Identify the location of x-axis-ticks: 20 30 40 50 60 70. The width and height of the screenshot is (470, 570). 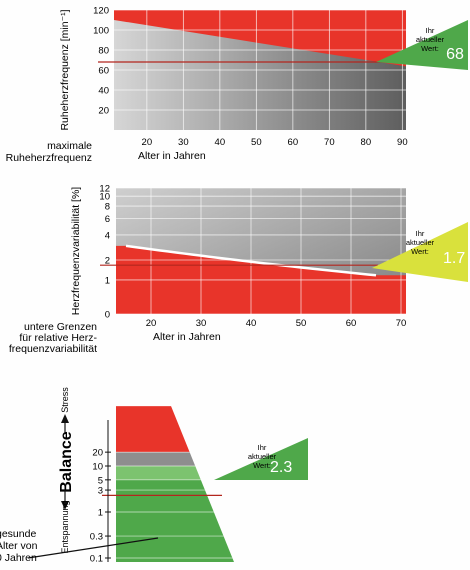
(276, 323).